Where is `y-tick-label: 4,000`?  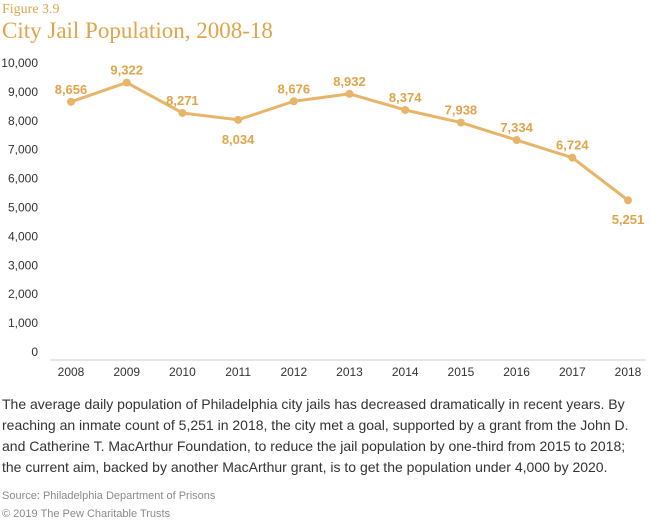 y-tick-label: 4,000 is located at coordinates (23, 236).